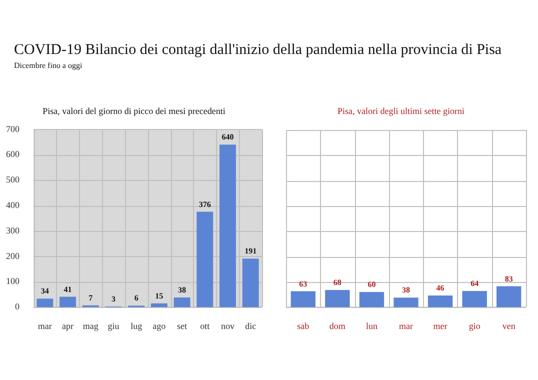 The image size is (538, 380). I want to click on y-tick-label: 700, so click(13, 129).